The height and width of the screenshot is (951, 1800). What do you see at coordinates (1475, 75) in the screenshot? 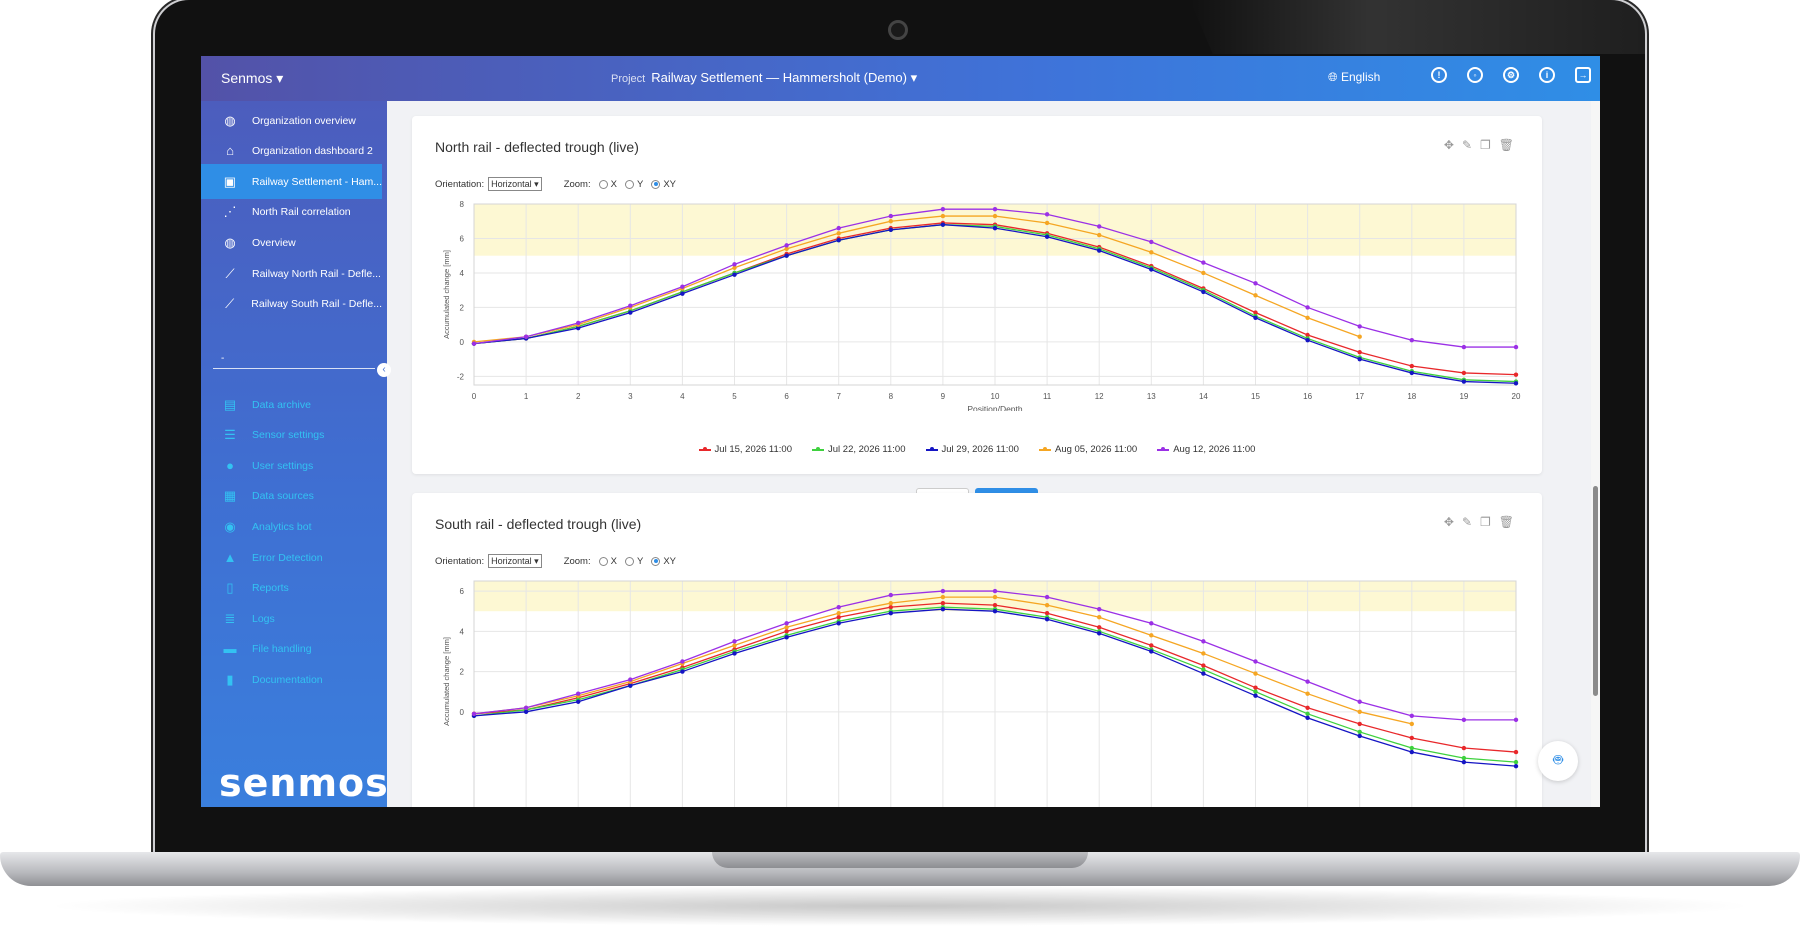
I see `palette-icon: ◦` at bounding box center [1475, 75].